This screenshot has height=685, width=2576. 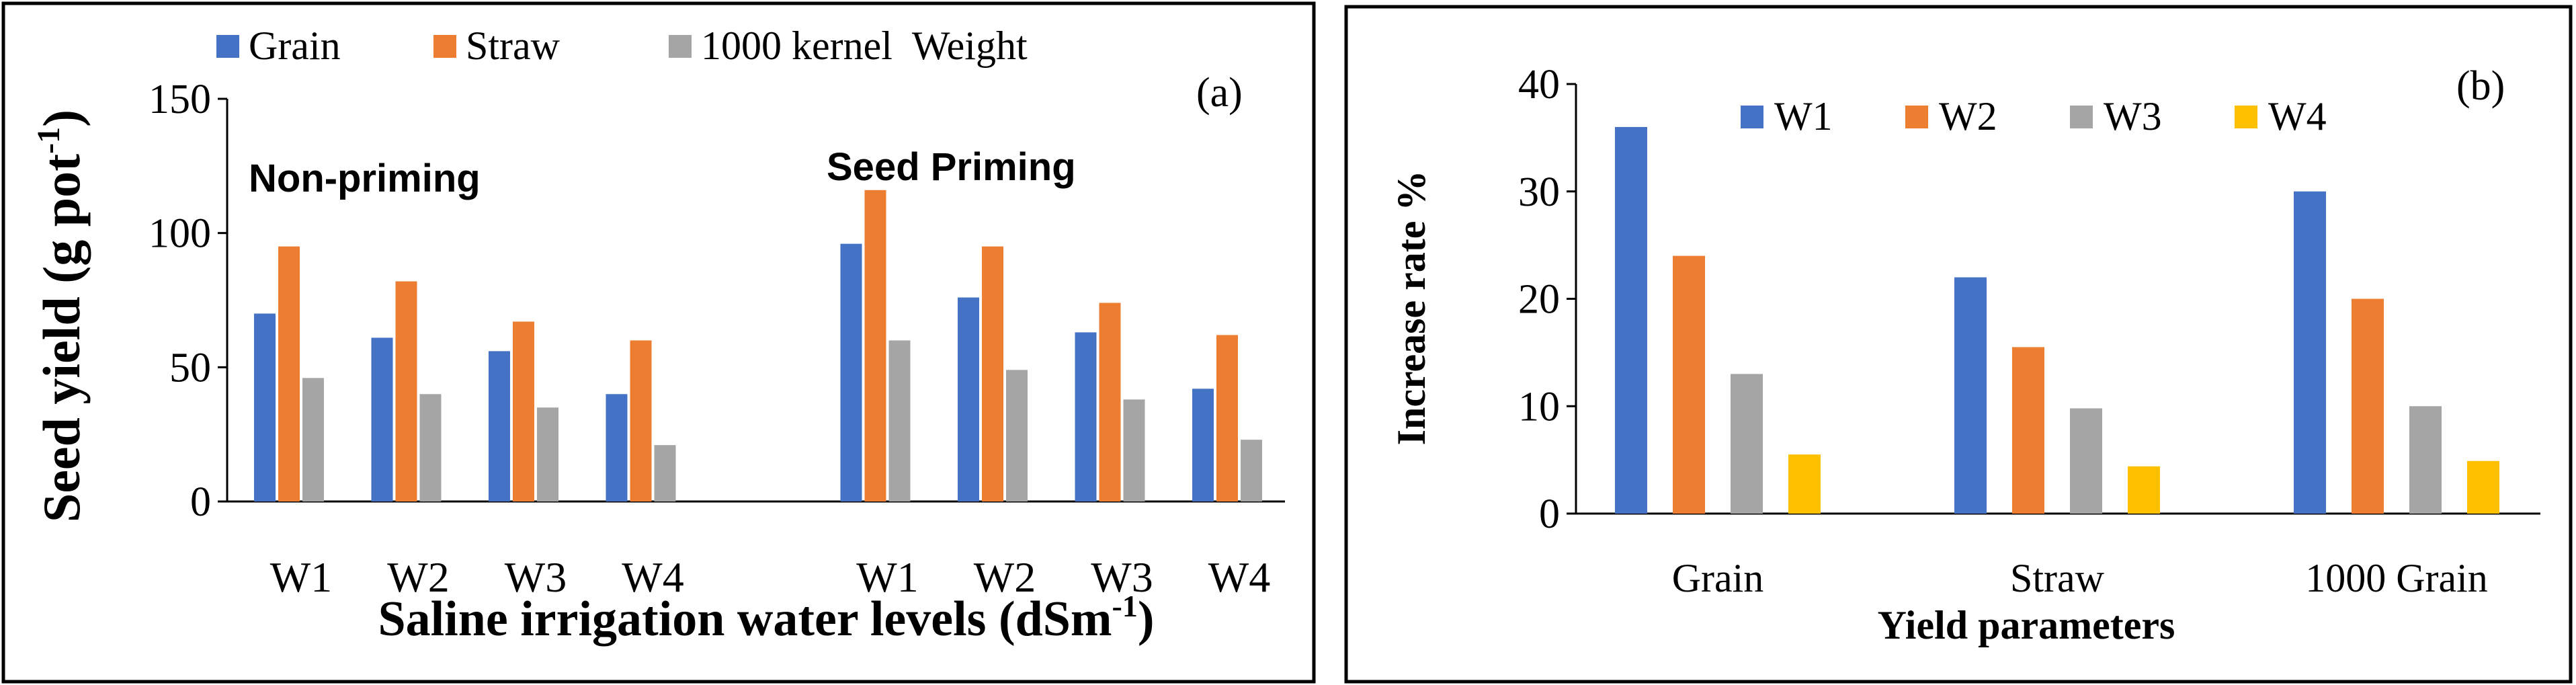 What do you see at coordinates (2034, 116) in the screenshot?
I see `panel-b-legend: W1 W2 W3 W4` at bounding box center [2034, 116].